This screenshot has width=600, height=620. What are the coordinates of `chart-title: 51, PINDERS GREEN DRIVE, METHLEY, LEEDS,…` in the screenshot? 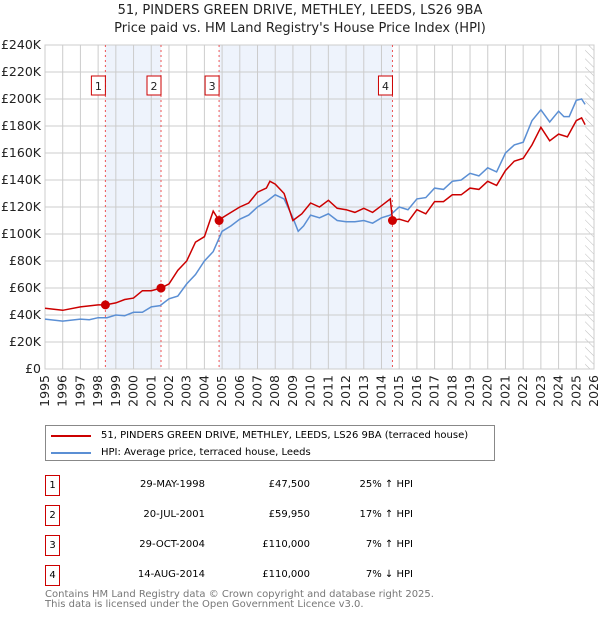 It's located at (300, 10).